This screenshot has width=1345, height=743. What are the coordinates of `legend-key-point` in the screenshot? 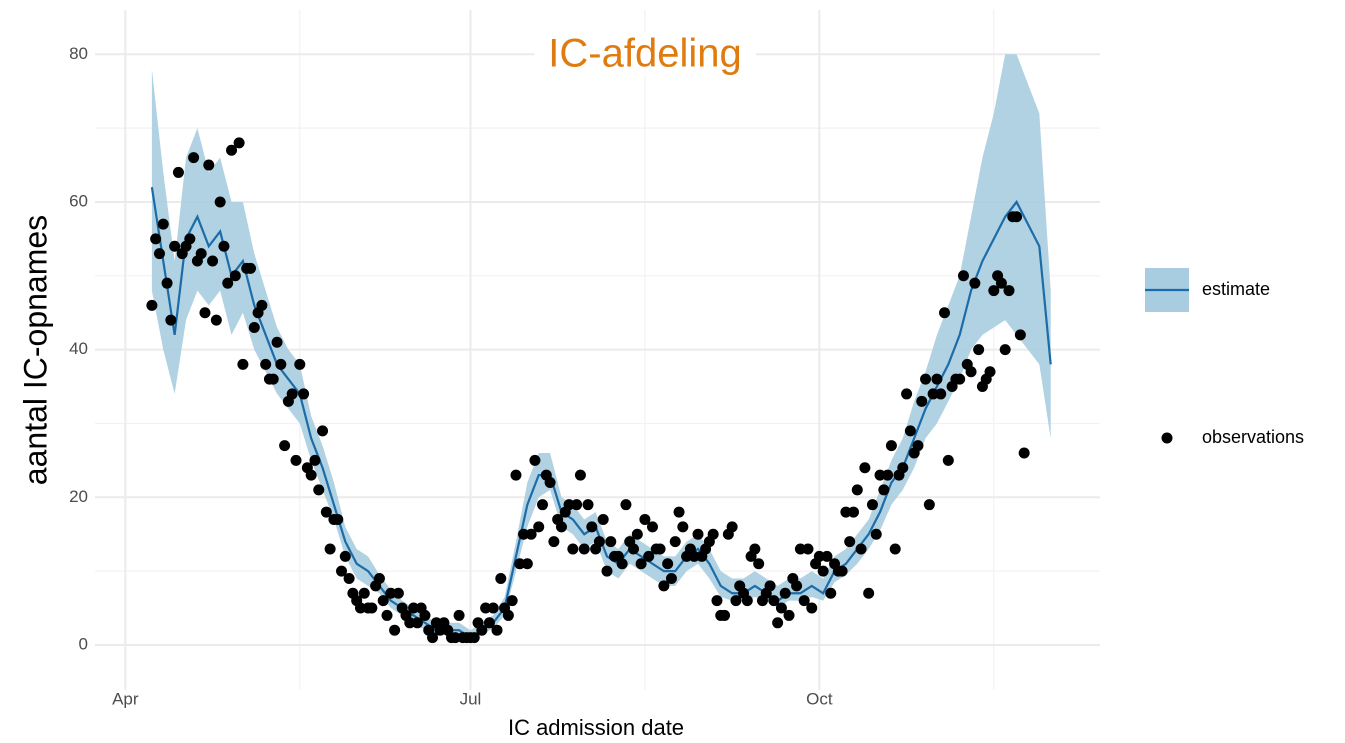 It's located at (1167, 438).